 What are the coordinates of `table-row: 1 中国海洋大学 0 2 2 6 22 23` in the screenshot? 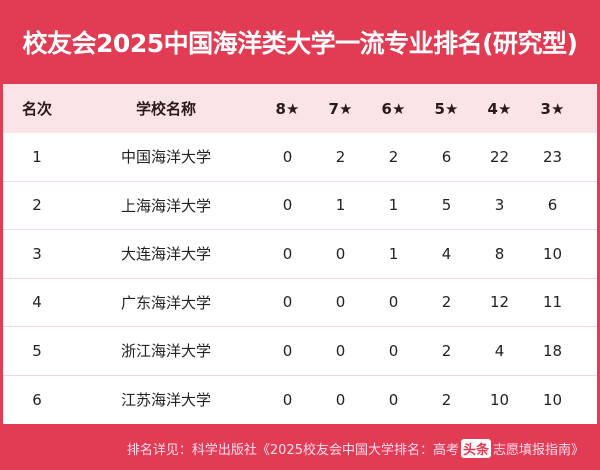 It's located at (300, 157).